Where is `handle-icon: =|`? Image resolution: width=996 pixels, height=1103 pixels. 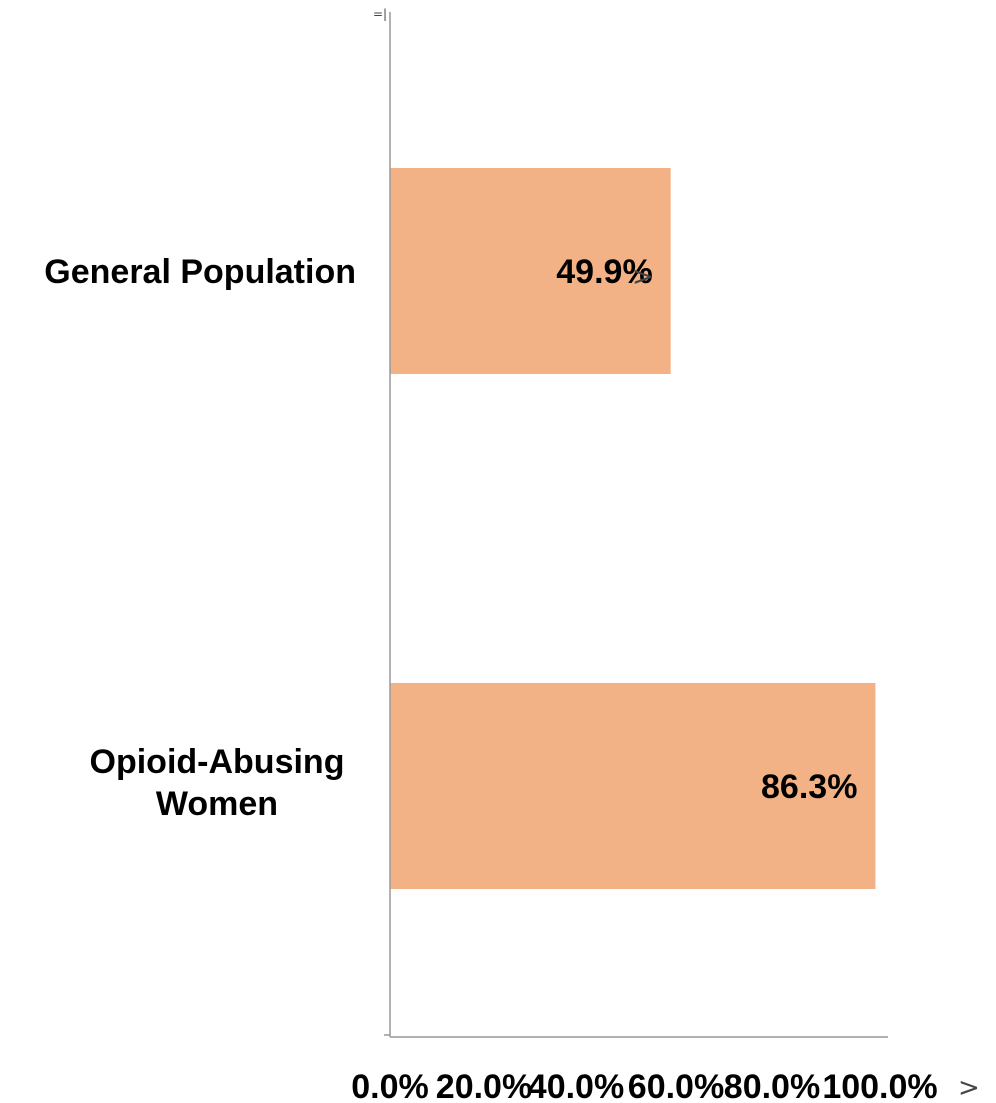 handle-icon: =| is located at coordinates (380, 14).